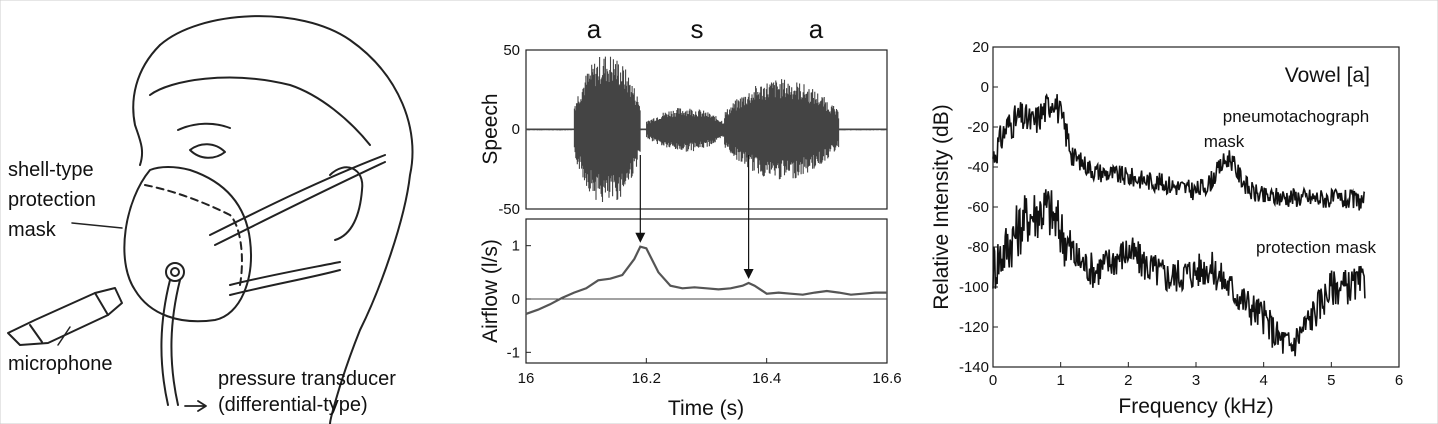  Describe the element at coordinates (697, 29) in the screenshot. I see `segment-label-s: s` at that location.